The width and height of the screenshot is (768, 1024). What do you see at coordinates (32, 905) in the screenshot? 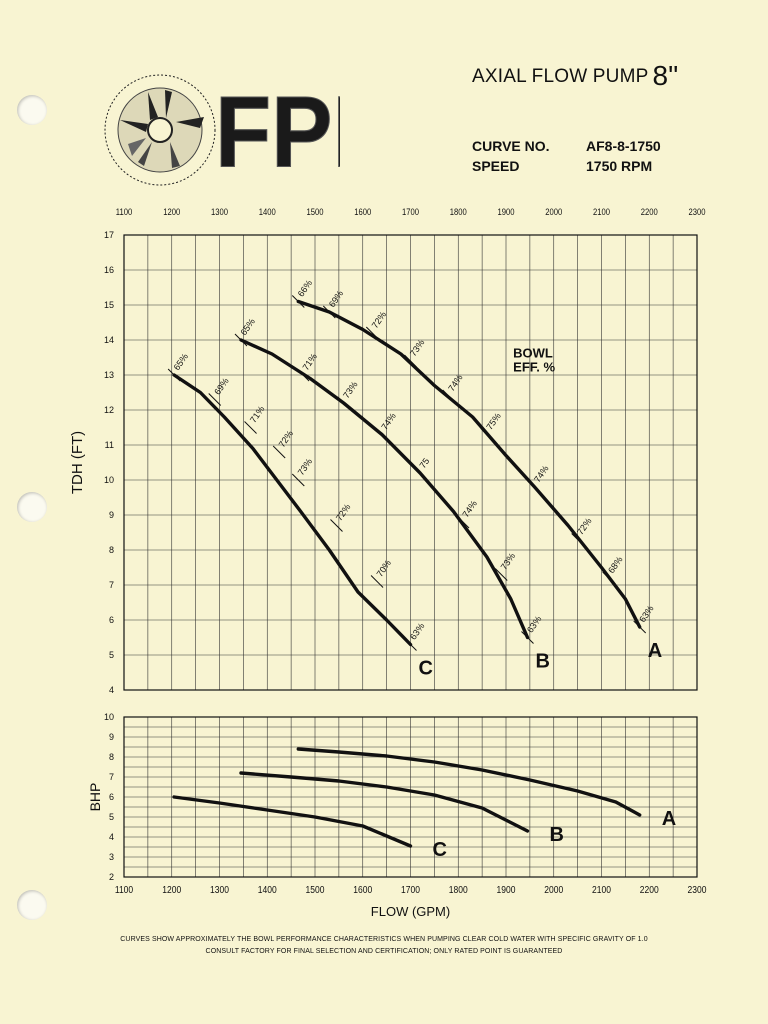
I see `binder-hole-bottom` at bounding box center [32, 905].